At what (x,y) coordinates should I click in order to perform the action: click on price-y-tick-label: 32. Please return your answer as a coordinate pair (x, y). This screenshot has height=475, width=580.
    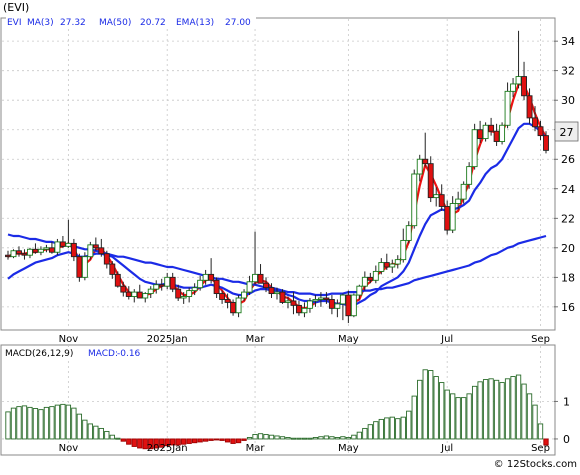
    Looking at the image, I should click on (568, 71).